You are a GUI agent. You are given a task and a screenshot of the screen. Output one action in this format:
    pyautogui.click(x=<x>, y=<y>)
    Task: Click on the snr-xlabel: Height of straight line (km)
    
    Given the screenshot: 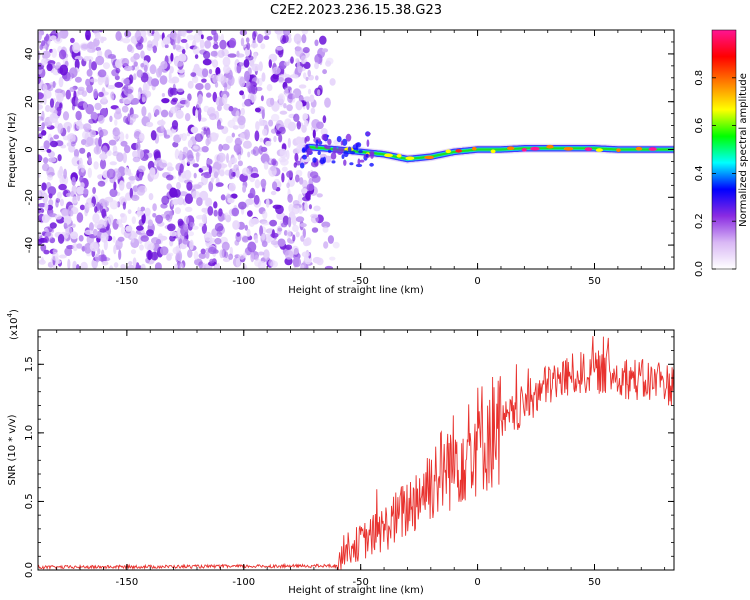 What is the action you would take?
    pyautogui.click(x=356, y=590)
    